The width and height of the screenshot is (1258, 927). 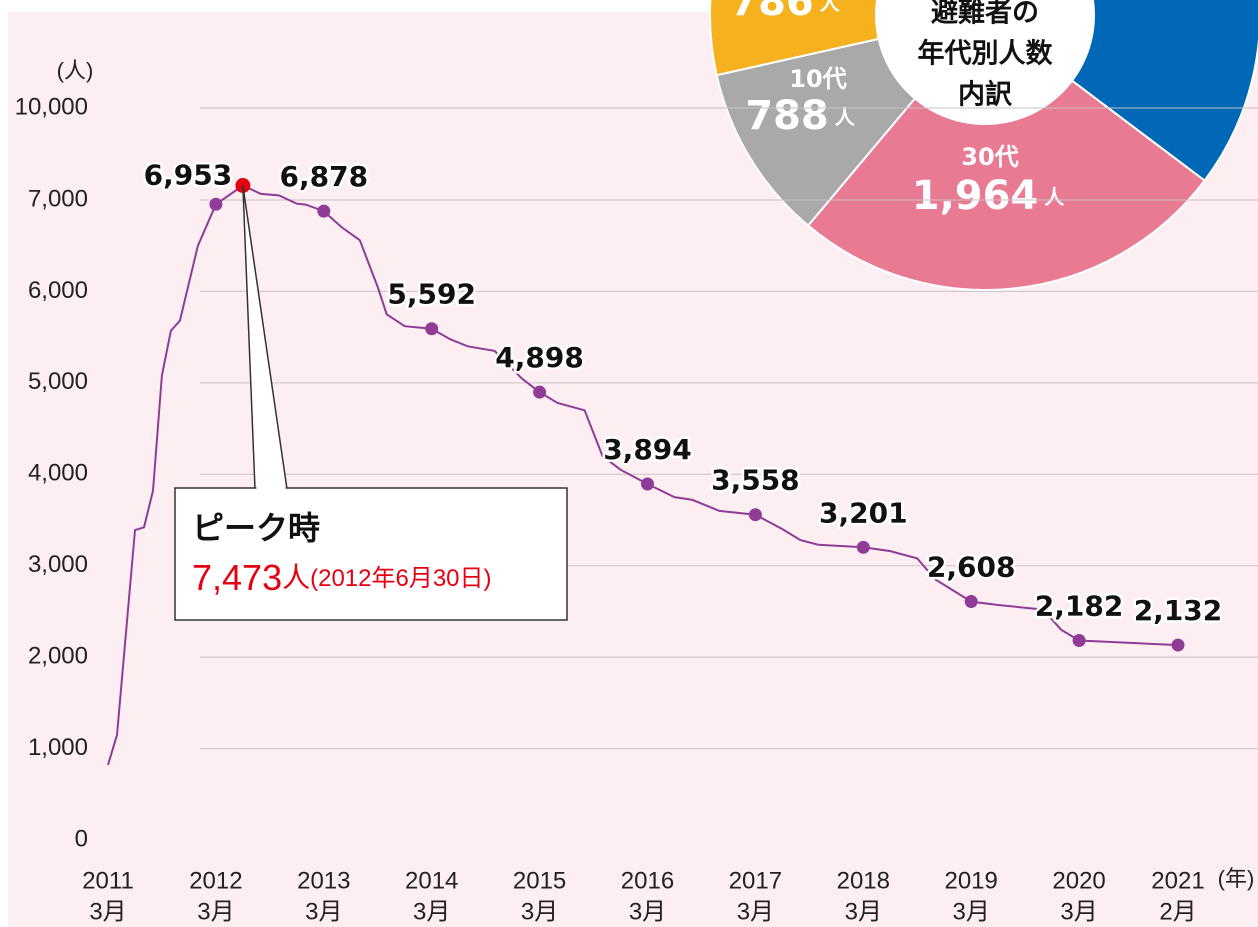 What do you see at coordinates (271, 489) in the screenshot?
I see `callout-joint` at bounding box center [271, 489].